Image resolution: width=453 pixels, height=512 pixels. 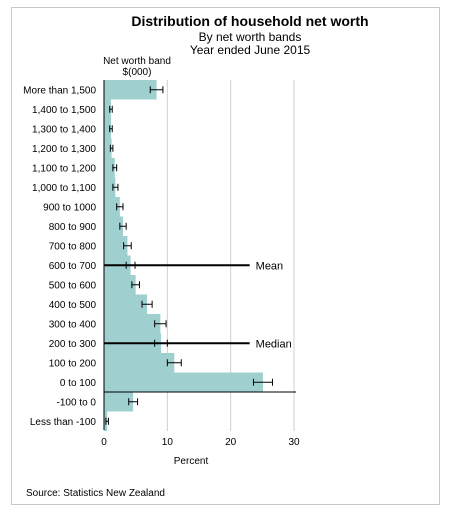 I want to click on x-tick-1: 10, so click(x=168, y=442).